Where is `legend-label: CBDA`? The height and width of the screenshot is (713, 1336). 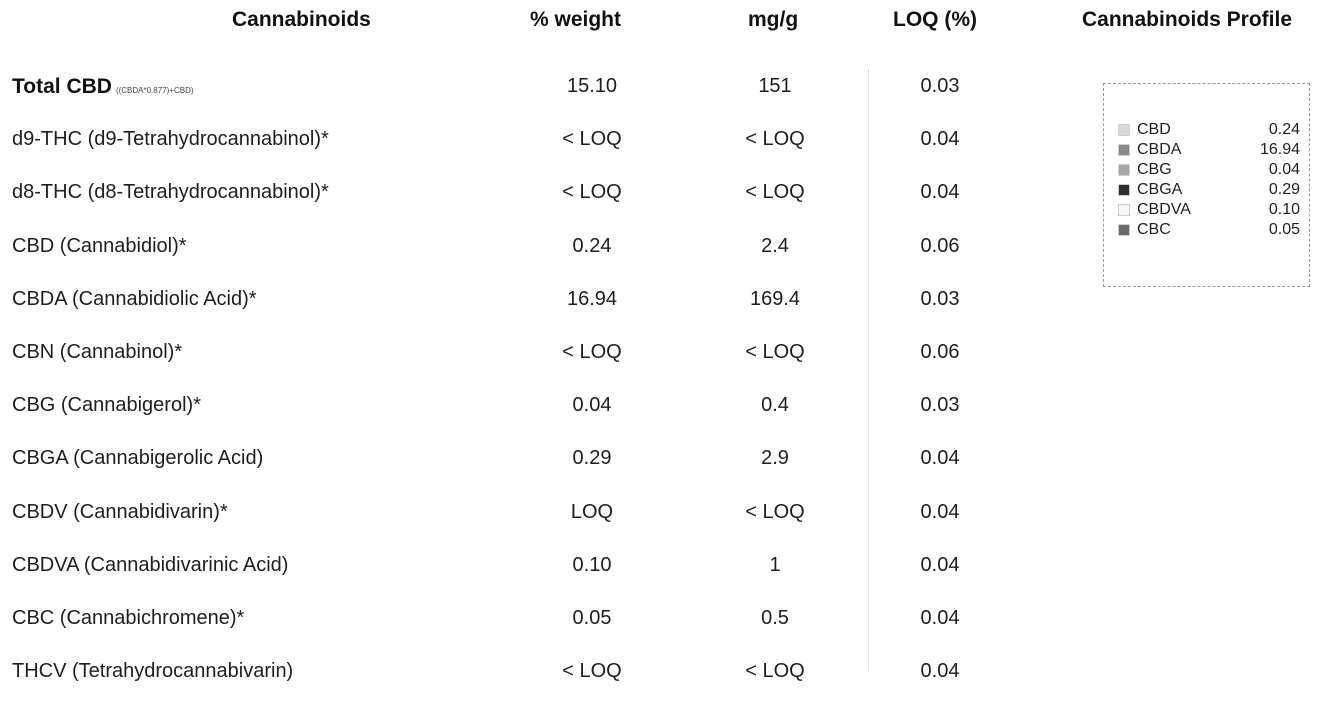 legend-label: CBDA is located at coordinates (1159, 149).